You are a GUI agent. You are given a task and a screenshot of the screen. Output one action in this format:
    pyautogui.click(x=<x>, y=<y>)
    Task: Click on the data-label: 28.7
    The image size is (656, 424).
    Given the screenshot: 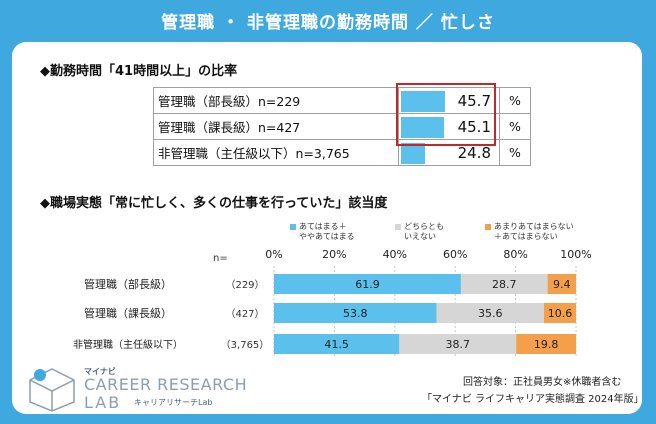 What is the action you would take?
    pyautogui.click(x=504, y=284)
    